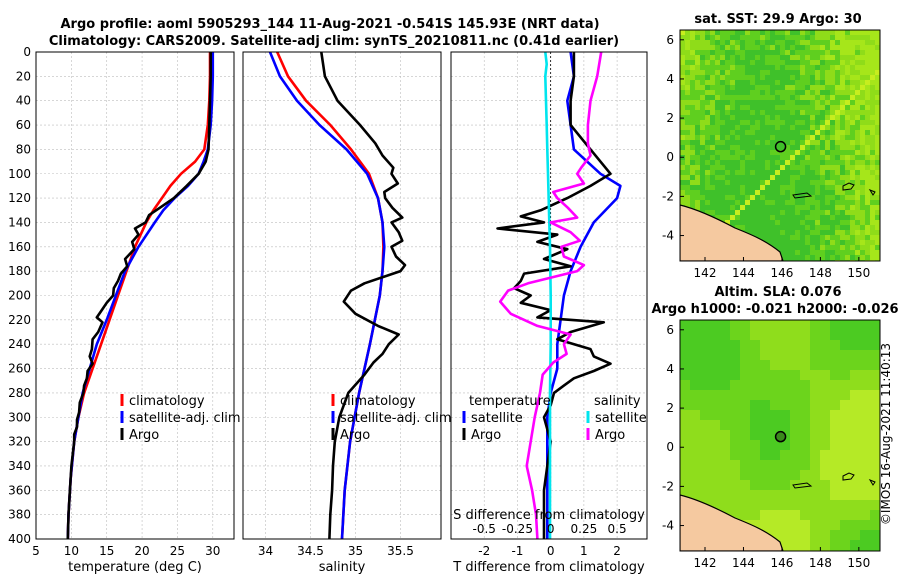  What do you see at coordinates (337, 295) in the screenshot?
I see `salinity-lines` at bounding box center [337, 295].